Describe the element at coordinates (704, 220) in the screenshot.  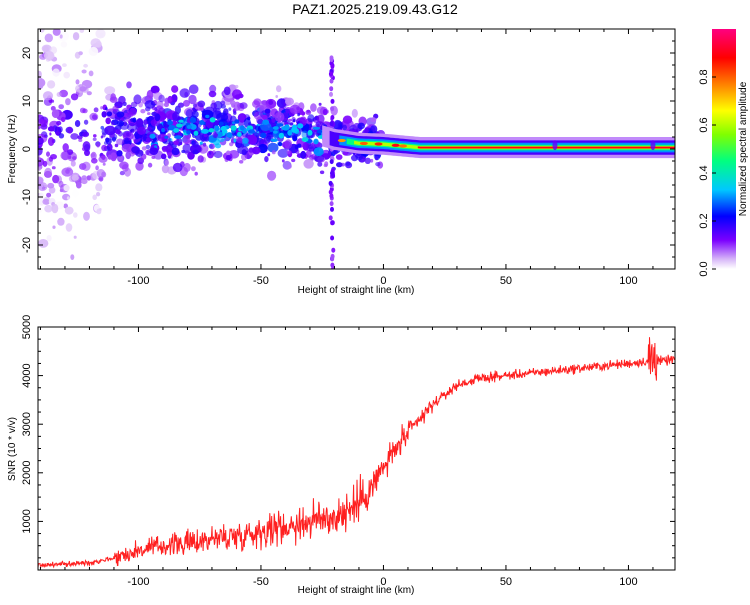
I see `colorbar-tick-label: 0.2` at that location.